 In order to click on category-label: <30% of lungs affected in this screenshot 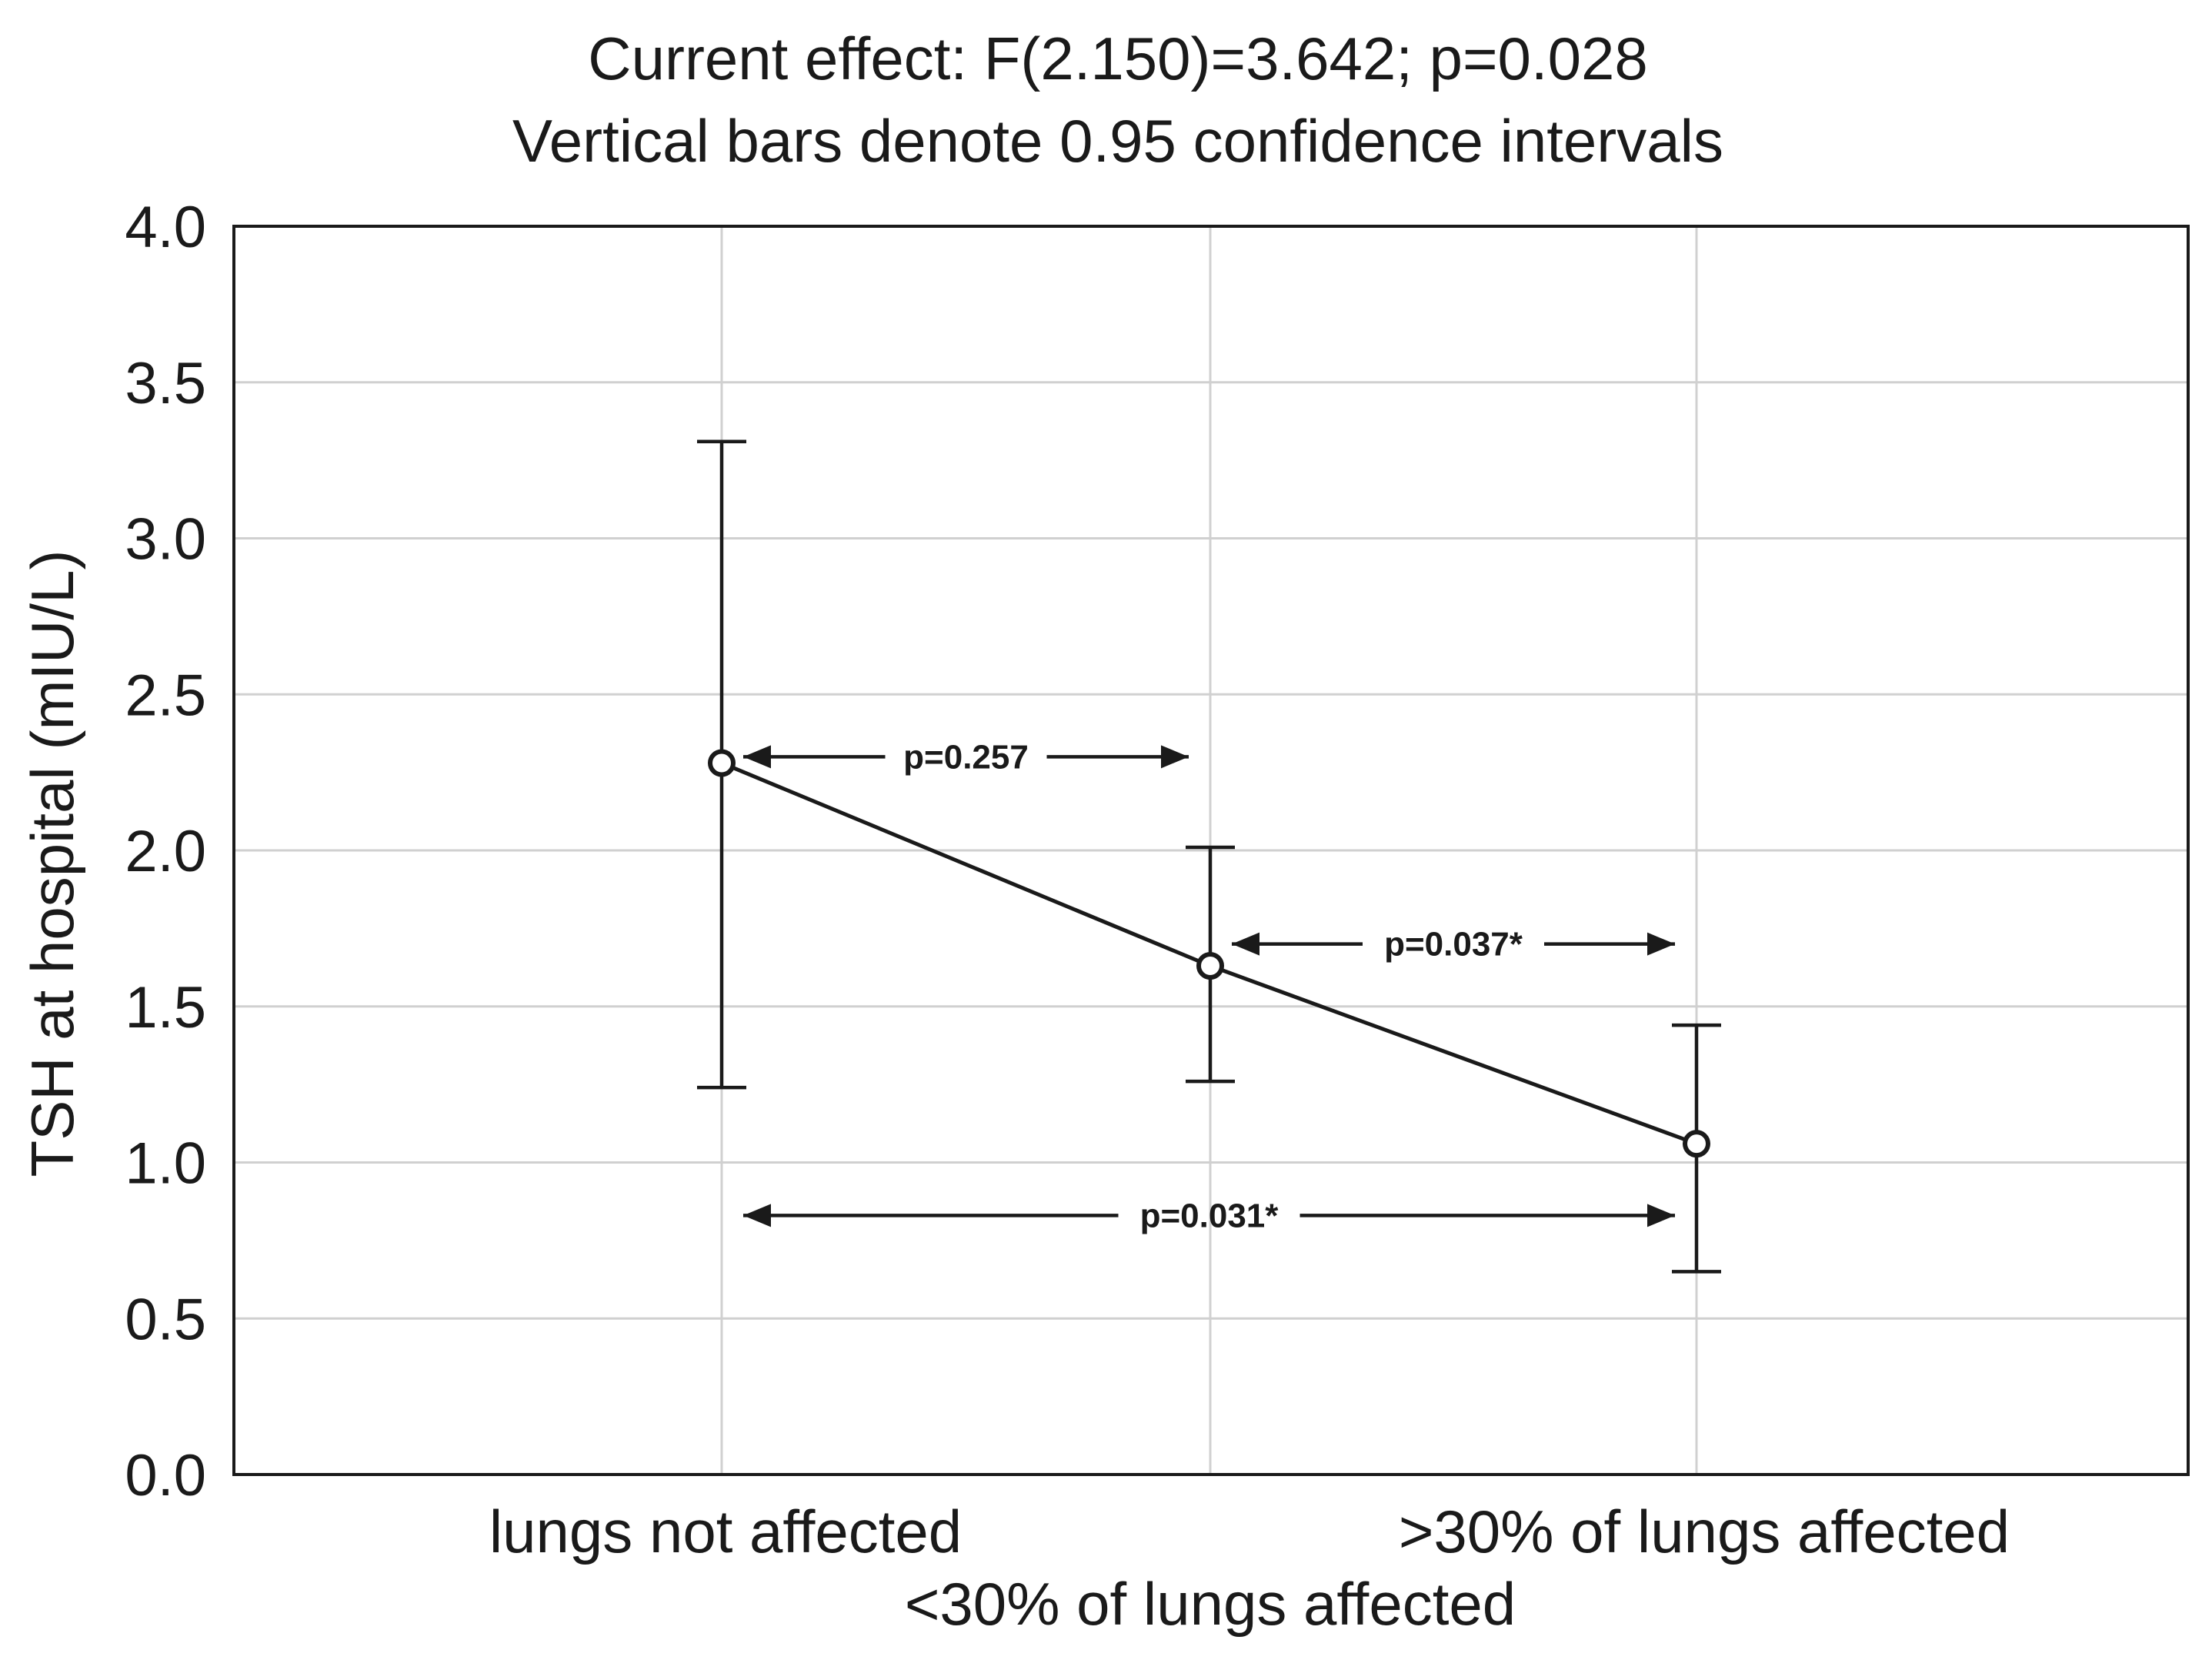, I will do `click(1210, 1604)`.